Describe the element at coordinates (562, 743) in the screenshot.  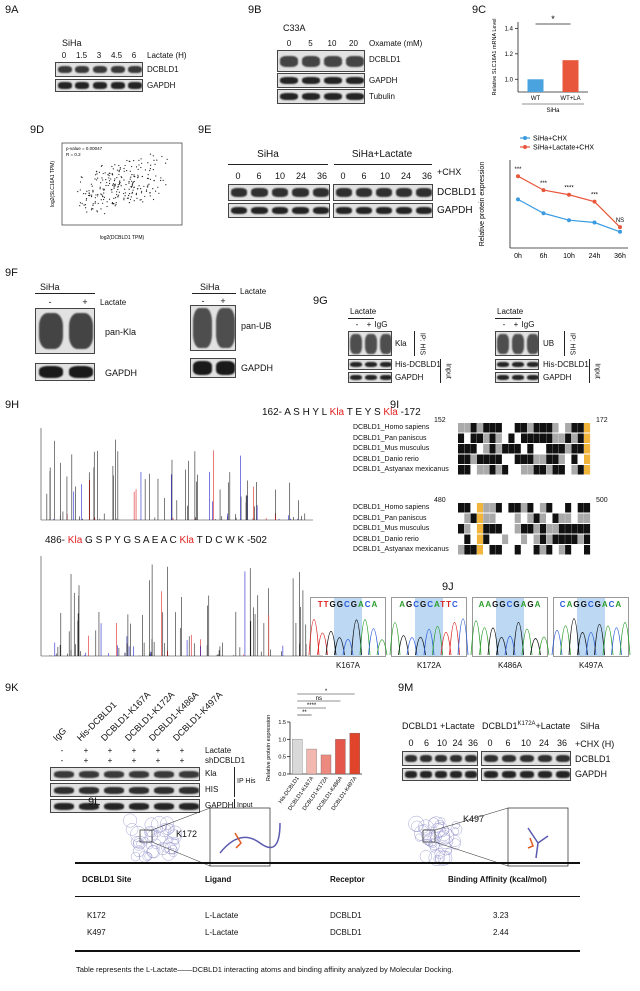
I see `lane-label: 36` at that location.